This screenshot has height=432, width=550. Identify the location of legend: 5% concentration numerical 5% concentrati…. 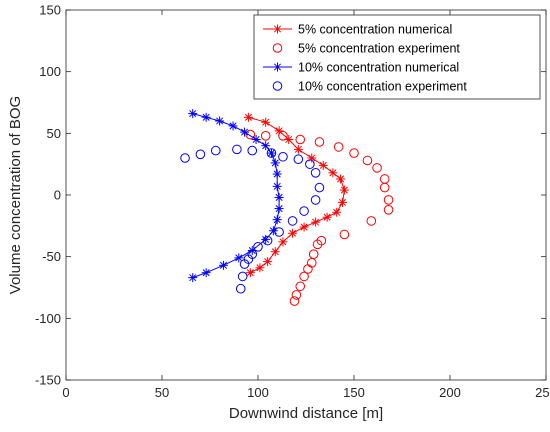
(397, 57).